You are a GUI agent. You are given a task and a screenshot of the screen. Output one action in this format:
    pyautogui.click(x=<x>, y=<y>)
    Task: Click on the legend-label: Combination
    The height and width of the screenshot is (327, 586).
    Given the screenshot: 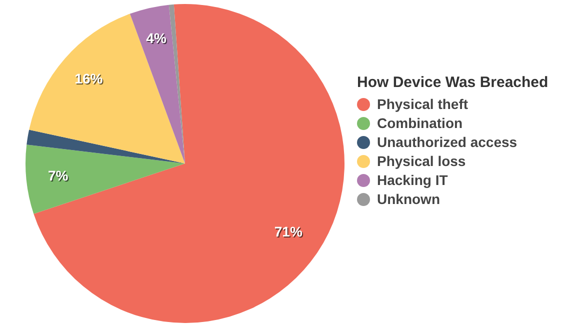 What is the action you would take?
    pyautogui.click(x=420, y=123)
    